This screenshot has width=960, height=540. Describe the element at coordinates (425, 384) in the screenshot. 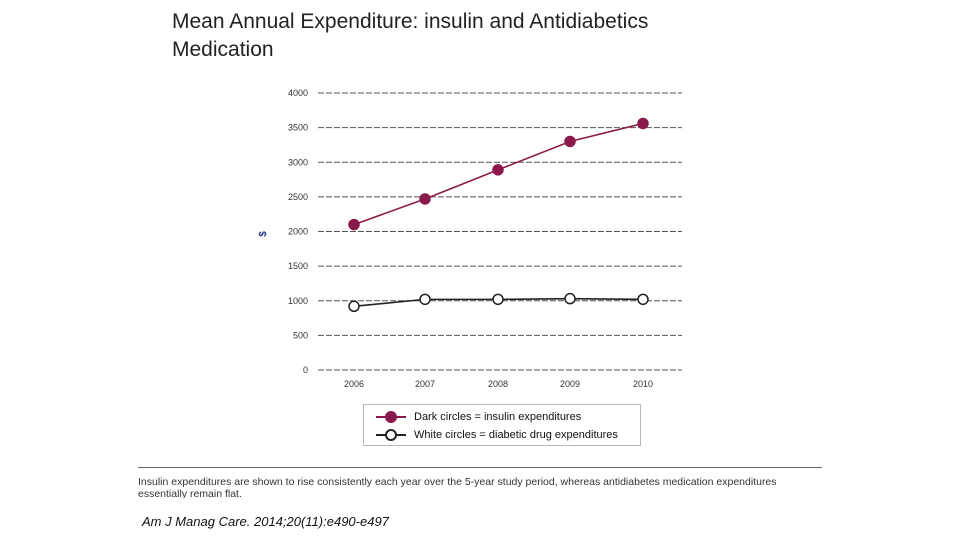

I see `x-tick-label: 2007` at that location.